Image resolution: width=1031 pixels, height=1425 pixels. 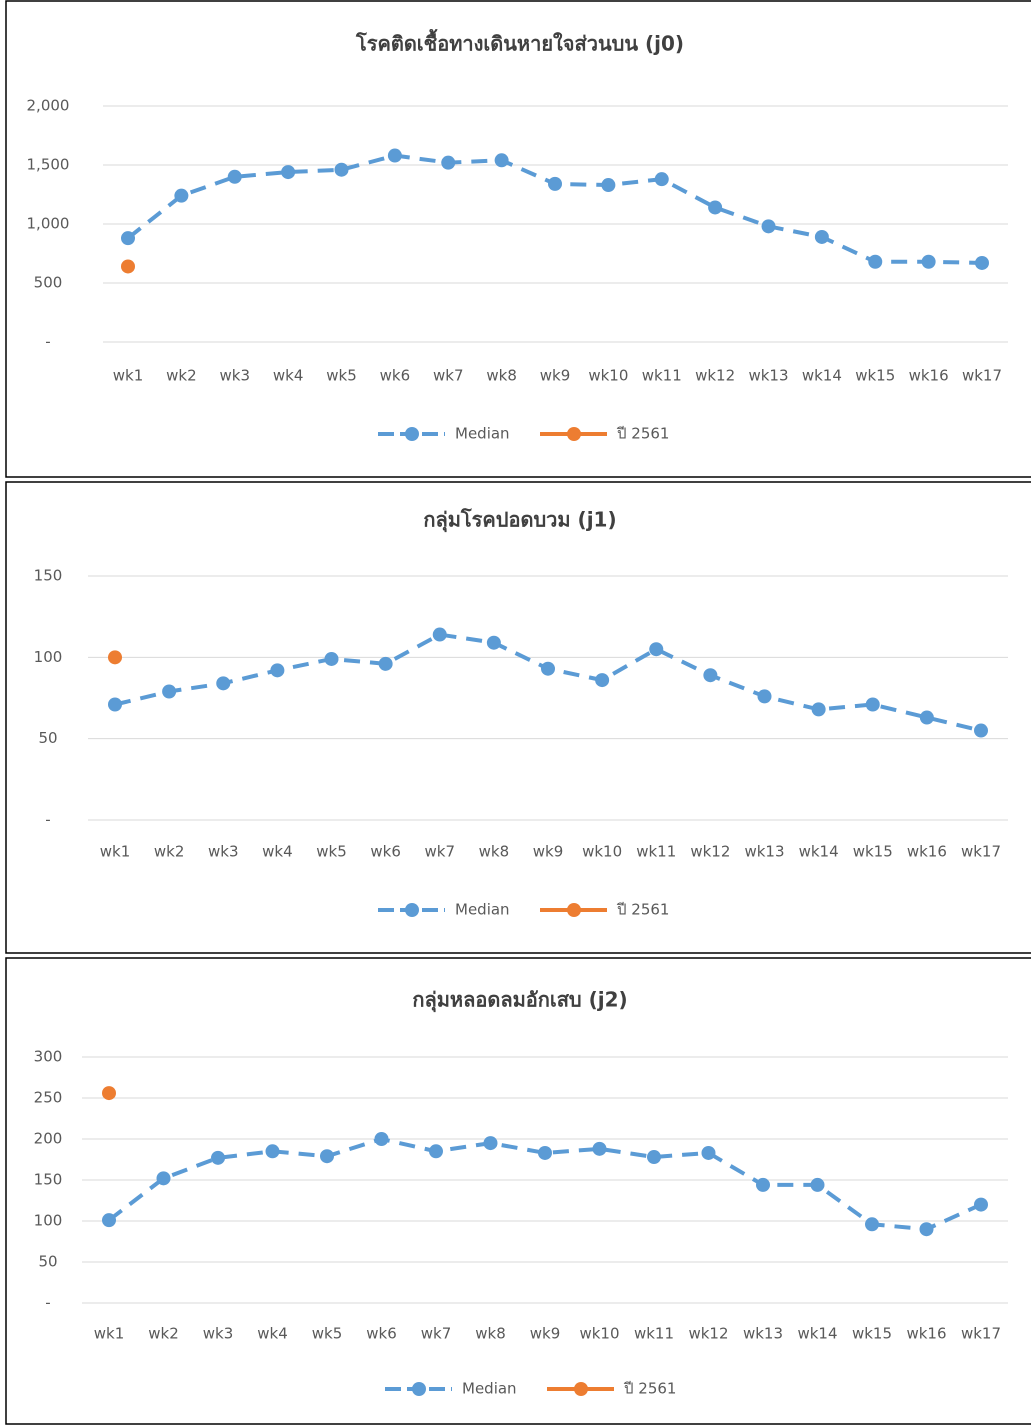 What do you see at coordinates (519, 1000) in the screenshot?
I see `chart-title: กลุ่มหลอดลมอักเสบ (j2)` at bounding box center [519, 1000].